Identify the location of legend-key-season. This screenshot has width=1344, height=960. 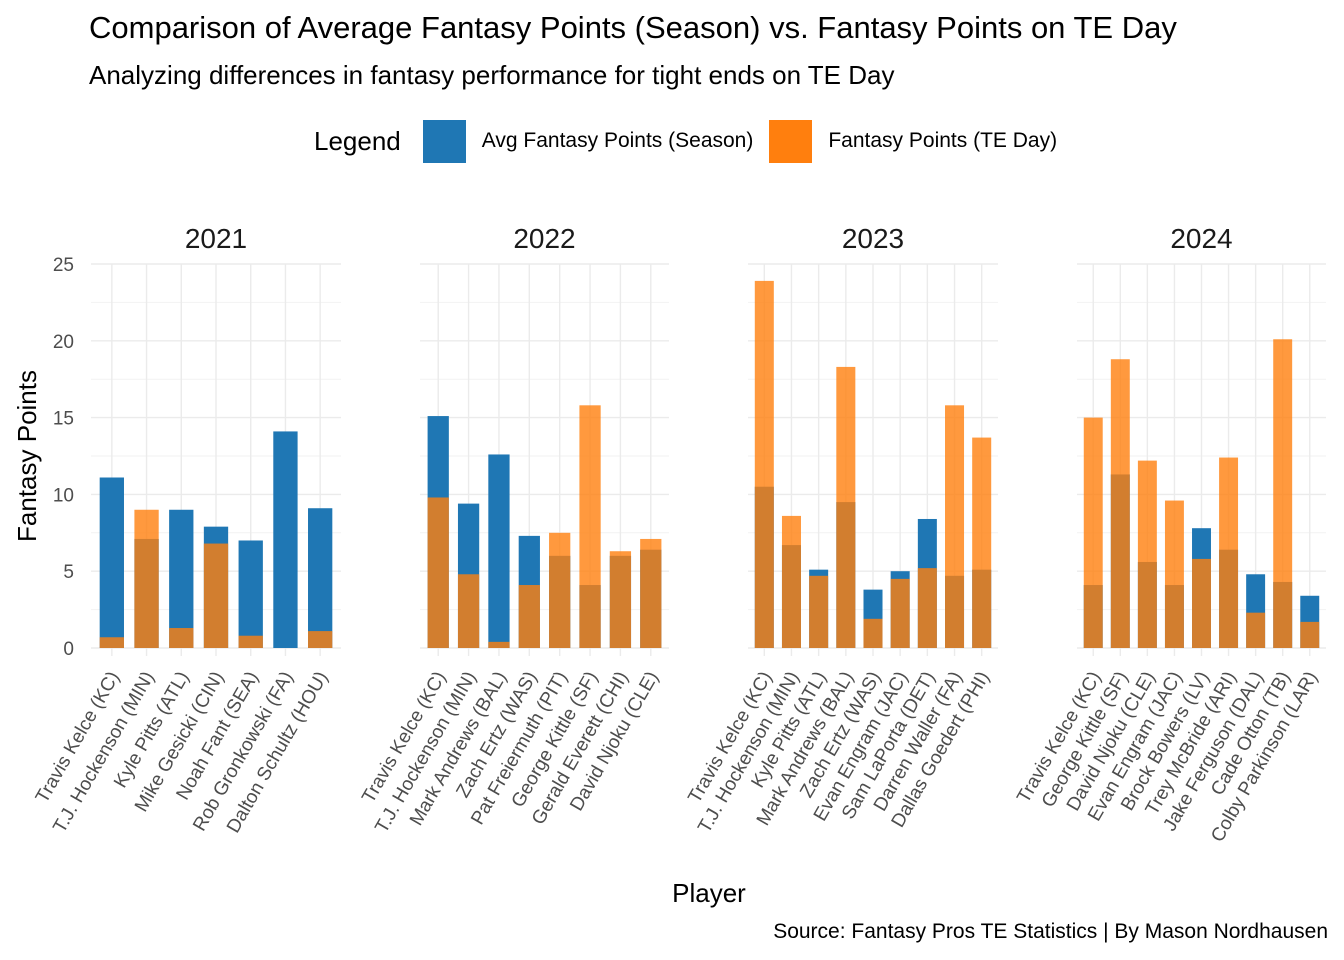
(444, 141).